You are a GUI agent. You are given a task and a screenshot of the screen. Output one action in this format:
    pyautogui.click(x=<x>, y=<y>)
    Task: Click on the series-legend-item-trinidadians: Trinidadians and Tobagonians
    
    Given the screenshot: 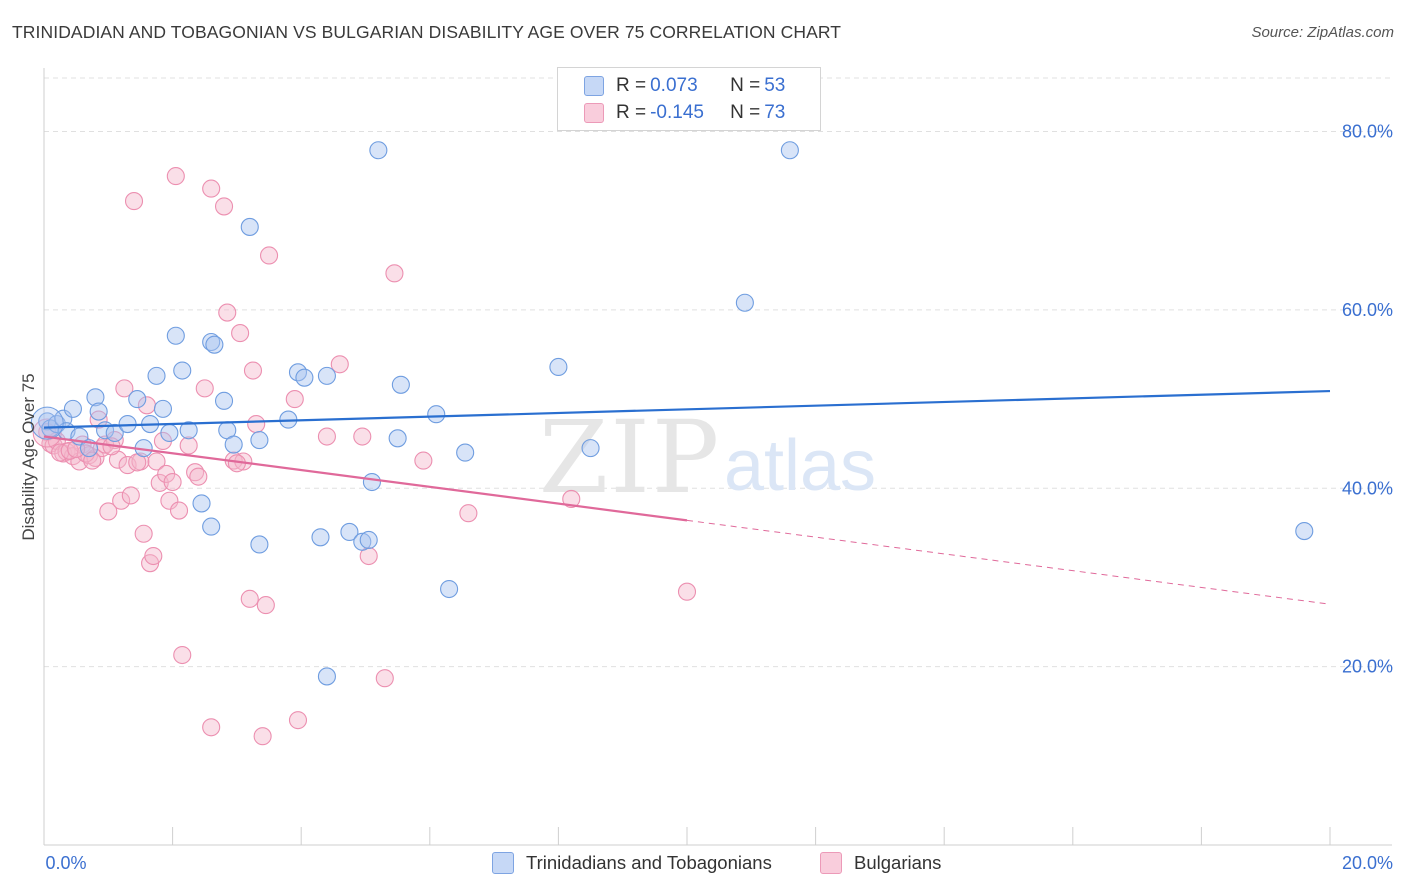 What is the action you would take?
    pyautogui.click(x=632, y=863)
    